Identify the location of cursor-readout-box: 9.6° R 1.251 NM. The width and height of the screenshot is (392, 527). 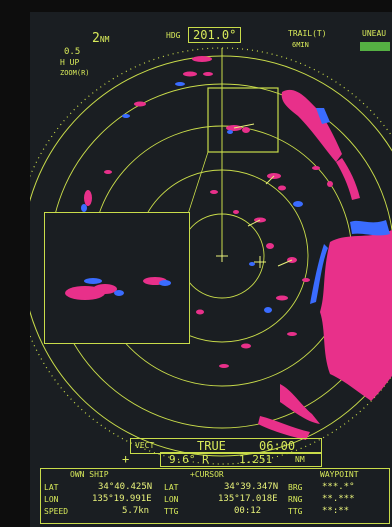
(241, 459).